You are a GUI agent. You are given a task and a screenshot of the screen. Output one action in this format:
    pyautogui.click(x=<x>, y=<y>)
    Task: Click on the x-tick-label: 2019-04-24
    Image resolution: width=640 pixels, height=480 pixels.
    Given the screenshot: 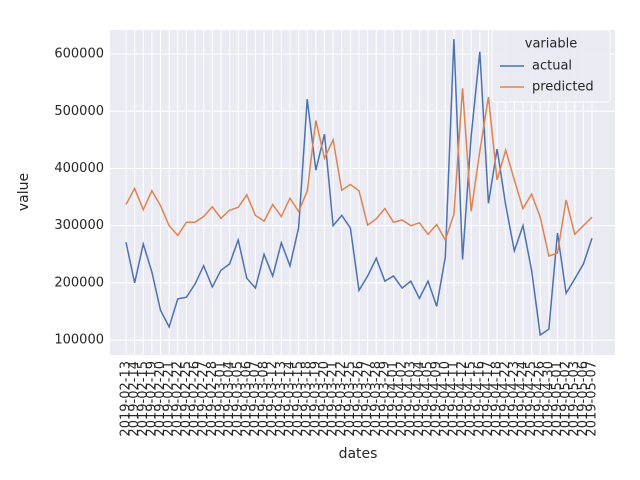 What is the action you would take?
    pyautogui.click(x=522, y=399)
    